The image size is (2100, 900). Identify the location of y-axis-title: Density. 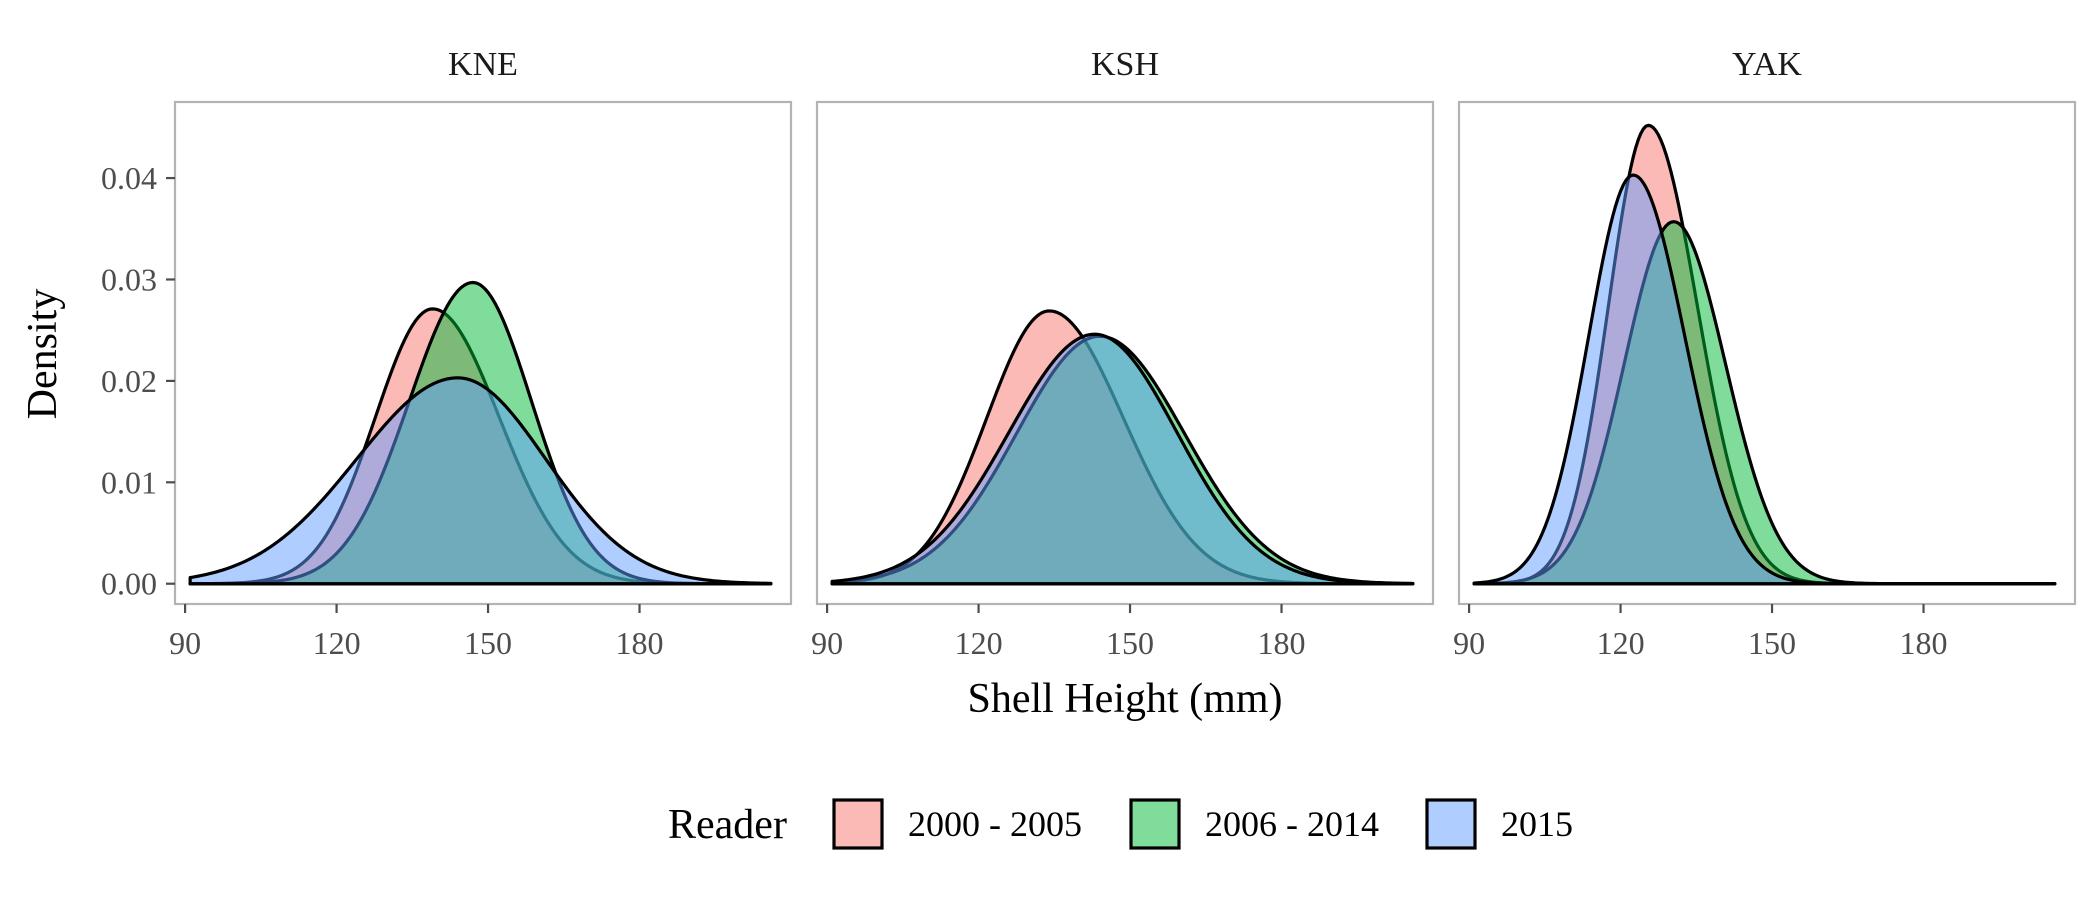
(43, 354).